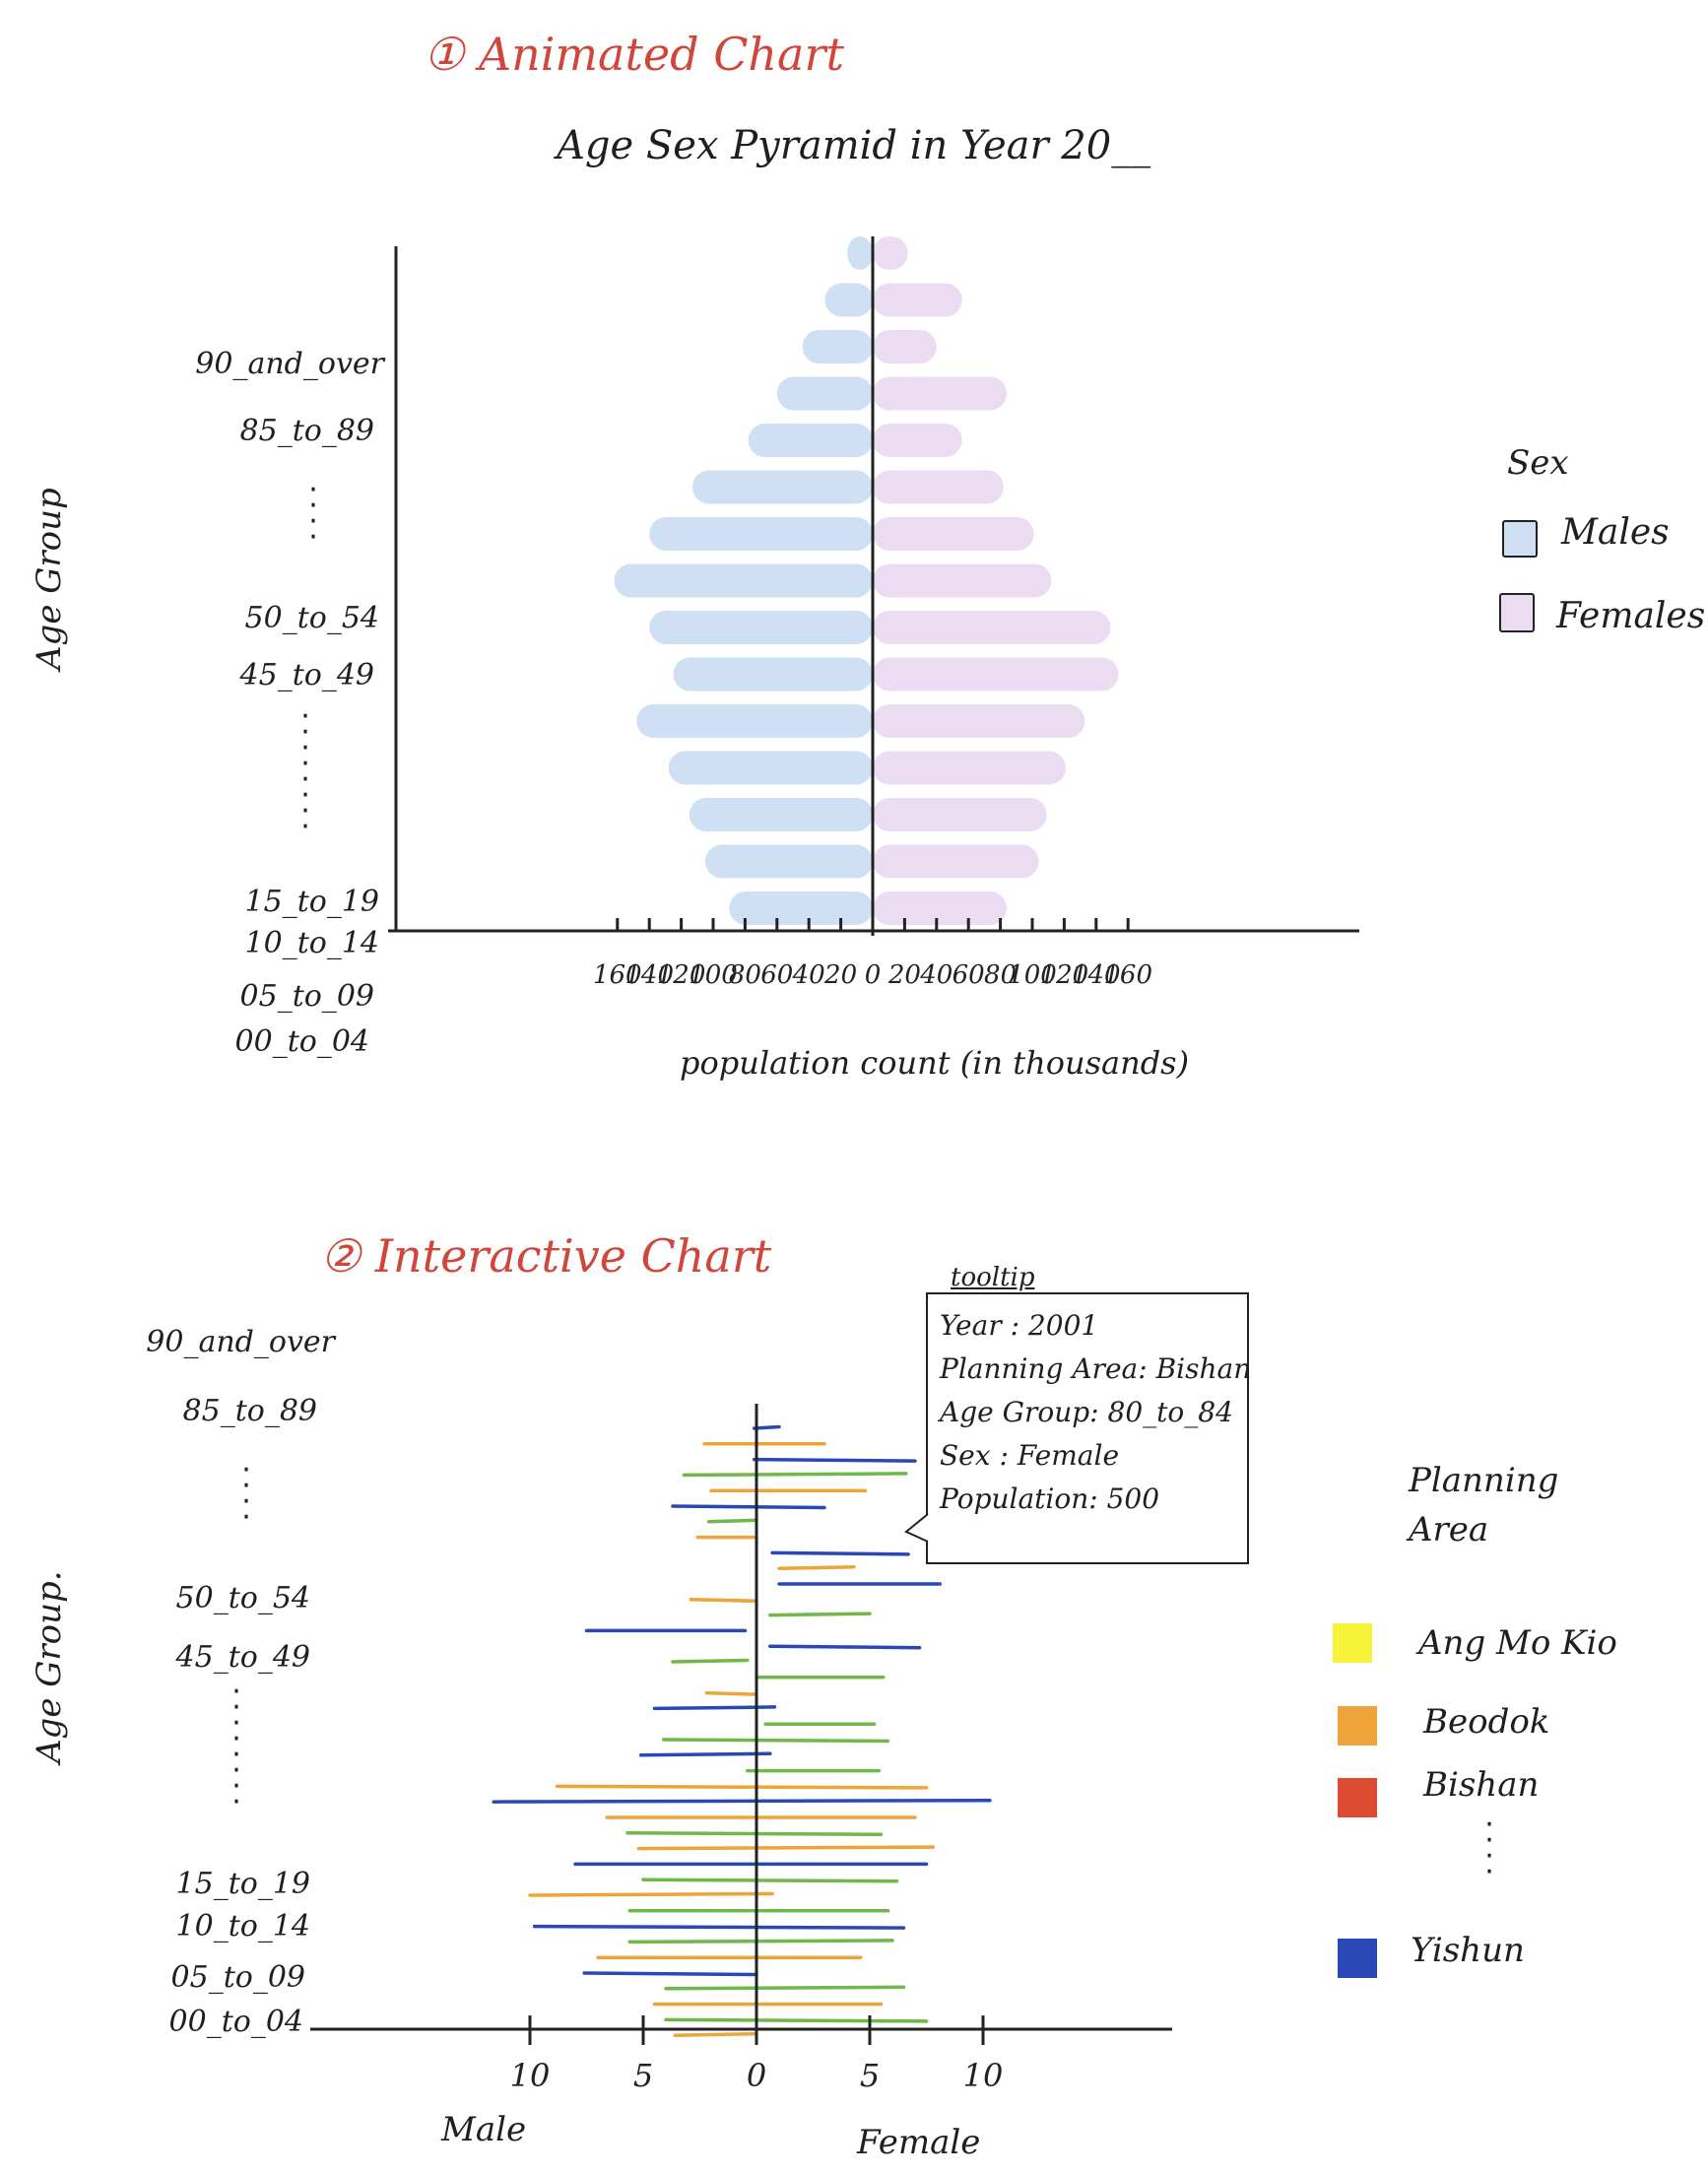 The height and width of the screenshot is (2174, 1708). What do you see at coordinates (1481, 1785) in the screenshot?
I see `legend-bishan-label: Bishan` at bounding box center [1481, 1785].